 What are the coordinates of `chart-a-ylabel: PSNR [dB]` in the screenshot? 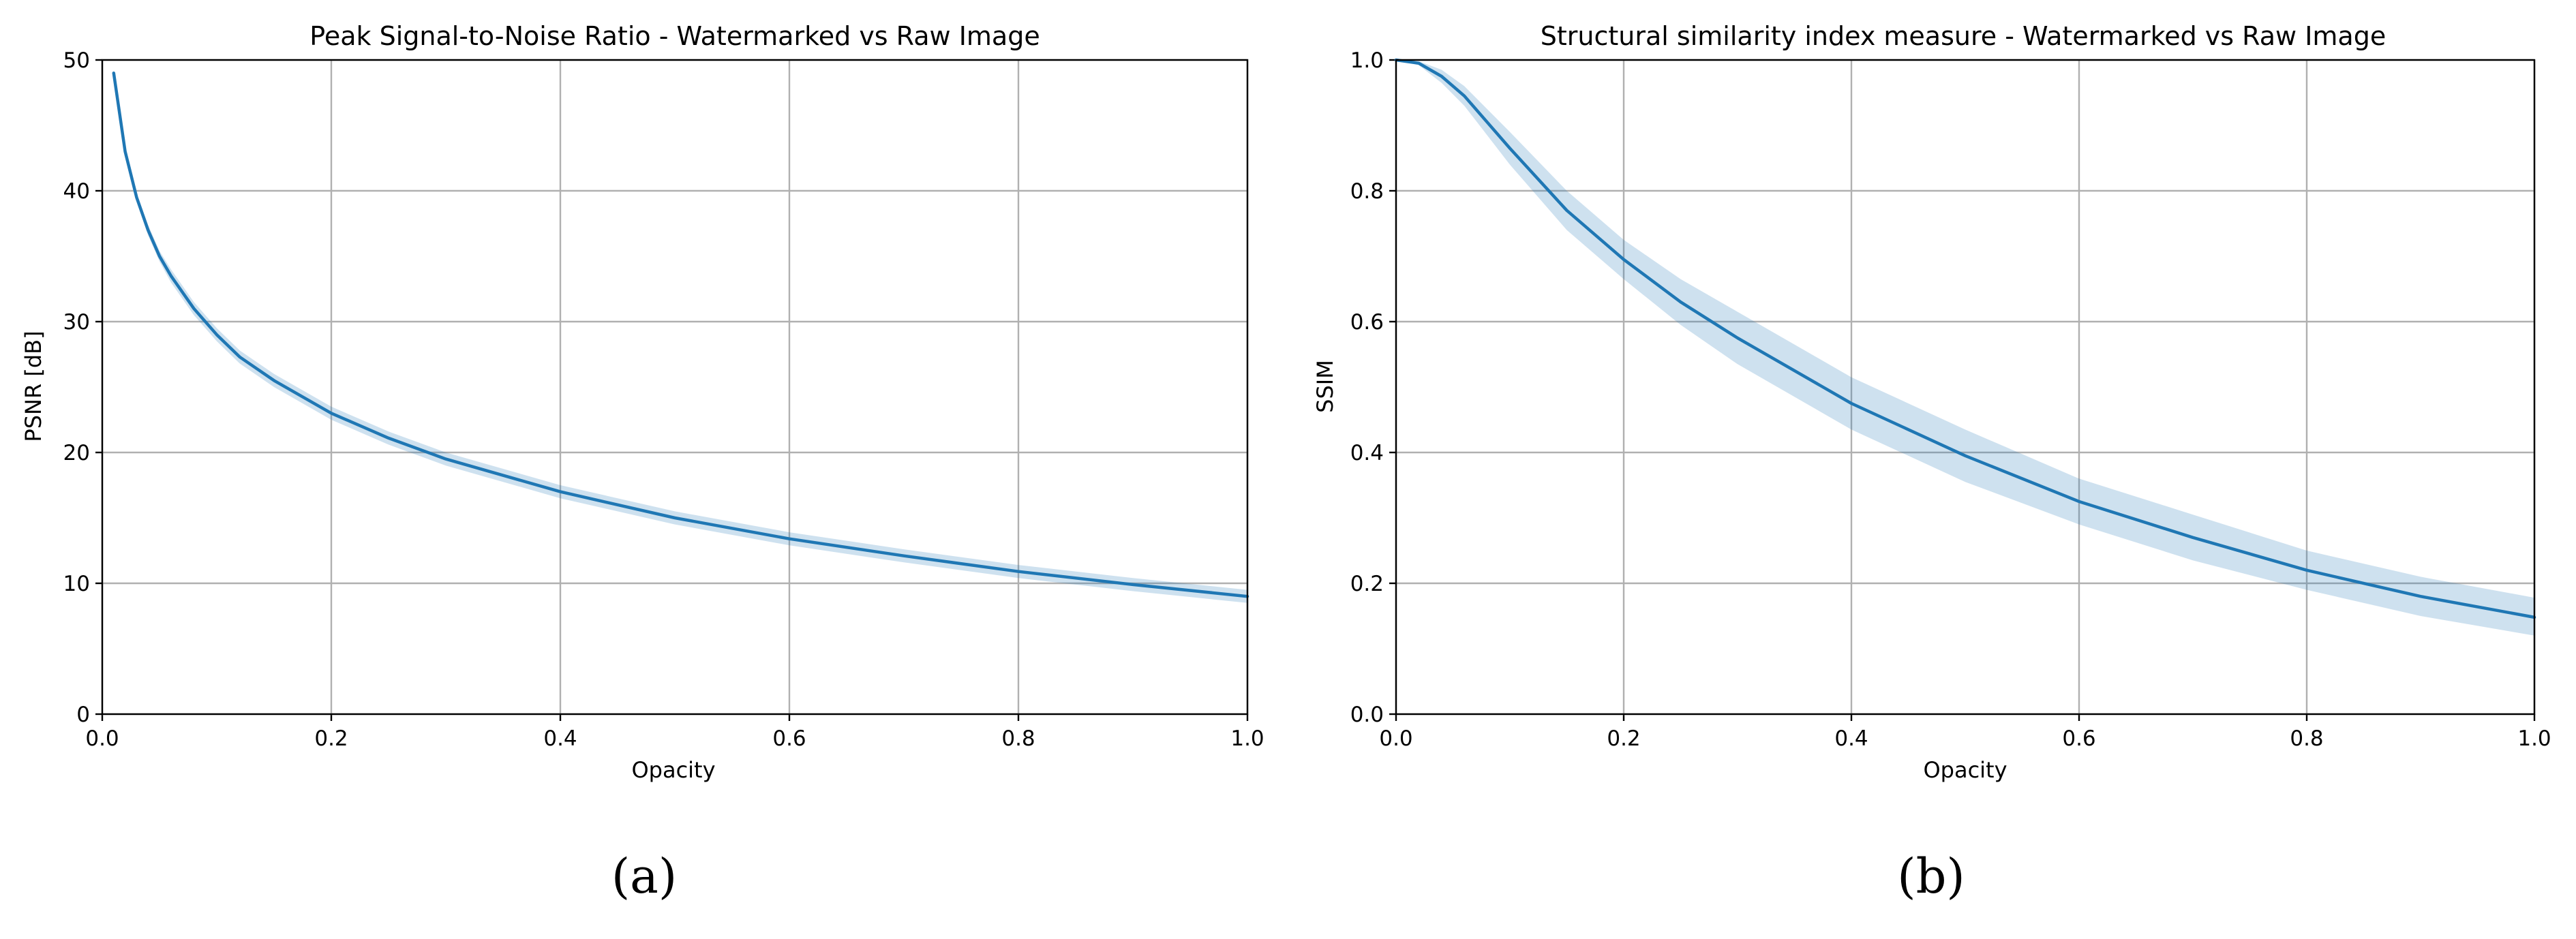 It's located at (33, 386).